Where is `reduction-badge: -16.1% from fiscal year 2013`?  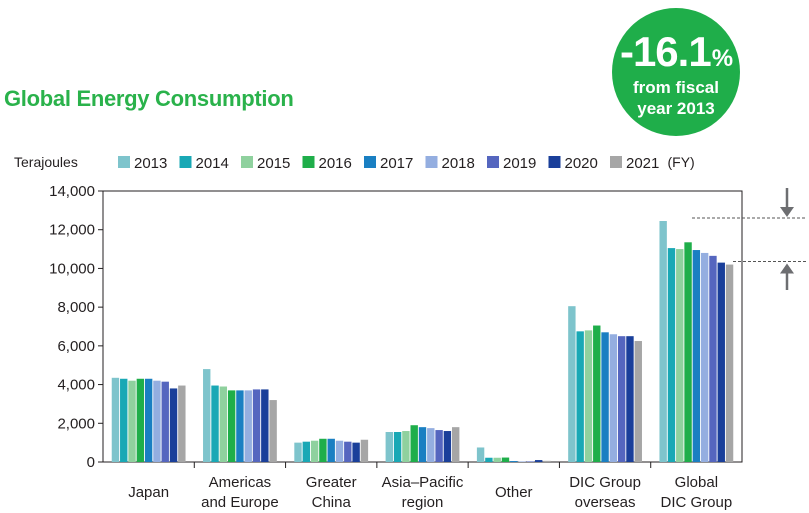 reduction-badge: -16.1% from fiscal year 2013 is located at coordinates (676, 72).